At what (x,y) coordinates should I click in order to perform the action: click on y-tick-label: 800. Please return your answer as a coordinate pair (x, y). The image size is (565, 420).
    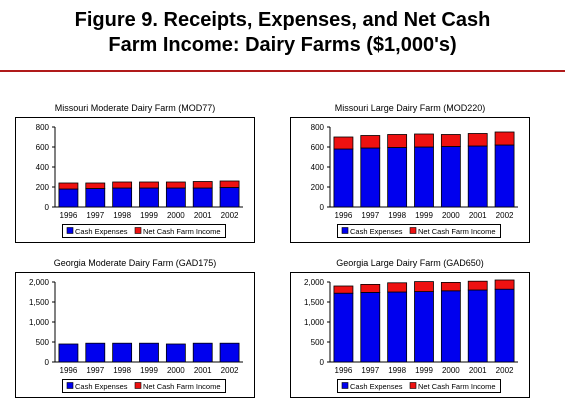
    Looking at the image, I should click on (43, 127).